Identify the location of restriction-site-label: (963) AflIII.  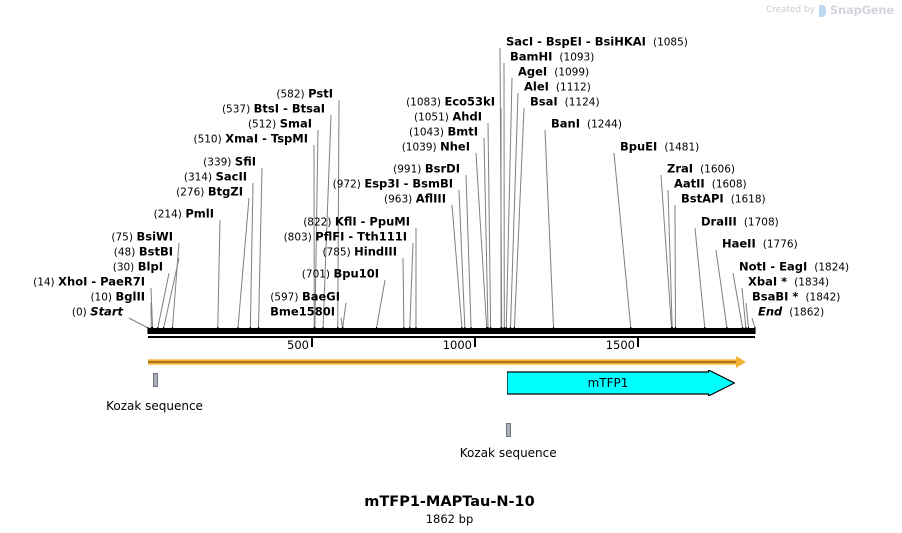
(415, 199).